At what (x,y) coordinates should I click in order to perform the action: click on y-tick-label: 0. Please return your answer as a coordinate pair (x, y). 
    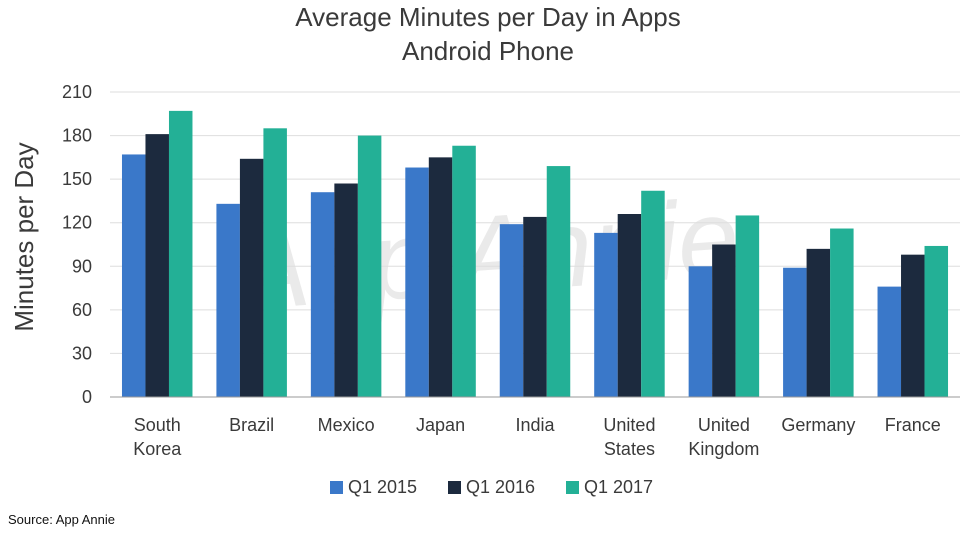
    Looking at the image, I should click on (87, 397).